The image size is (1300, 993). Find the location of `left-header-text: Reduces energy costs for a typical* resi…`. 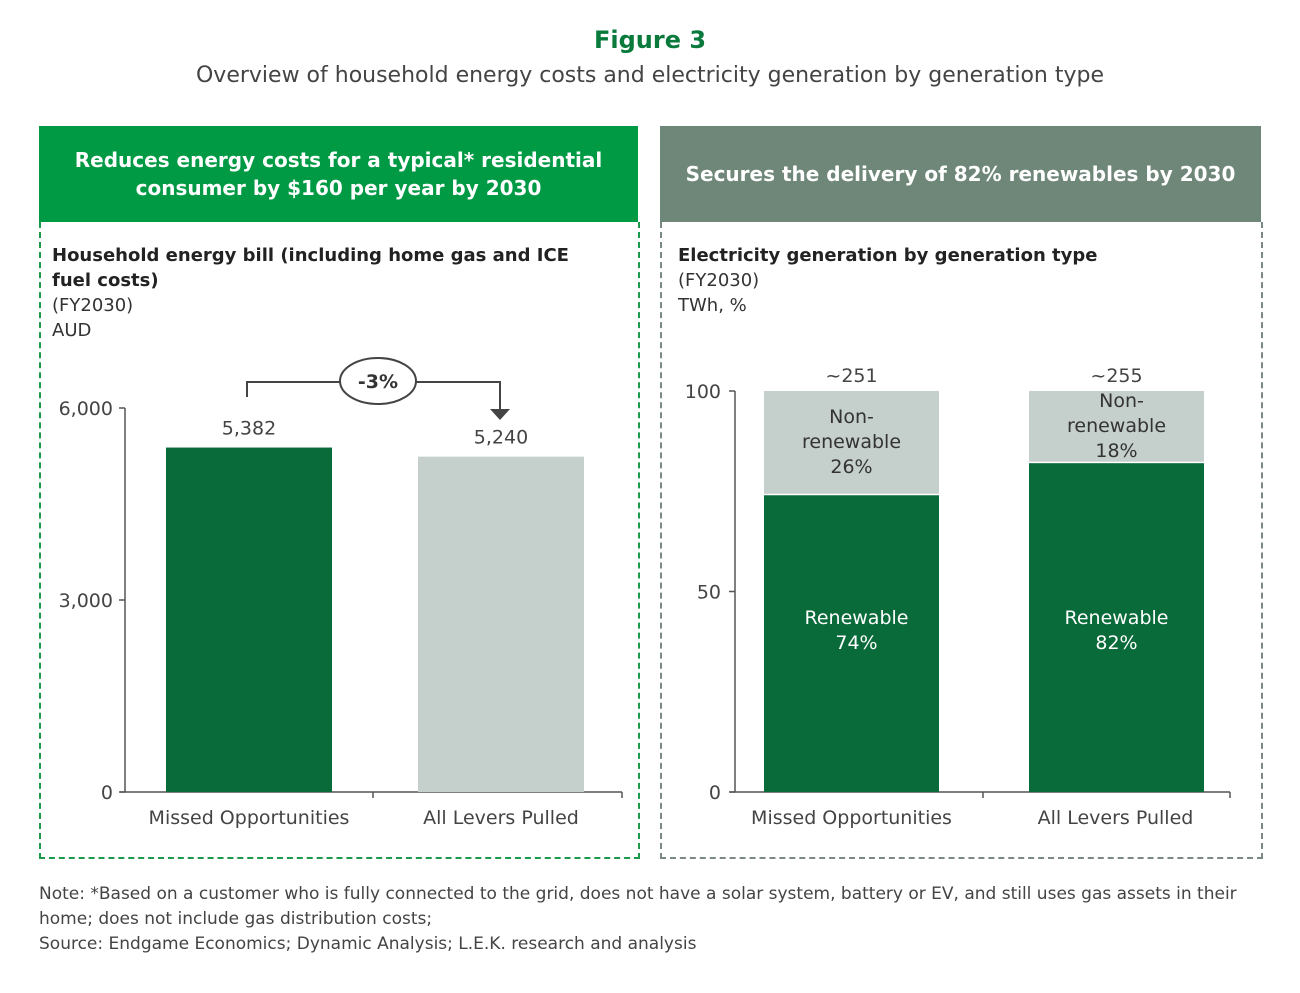

left-header-text: Reduces energy costs for a typical* resi… is located at coordinates (338, 174).